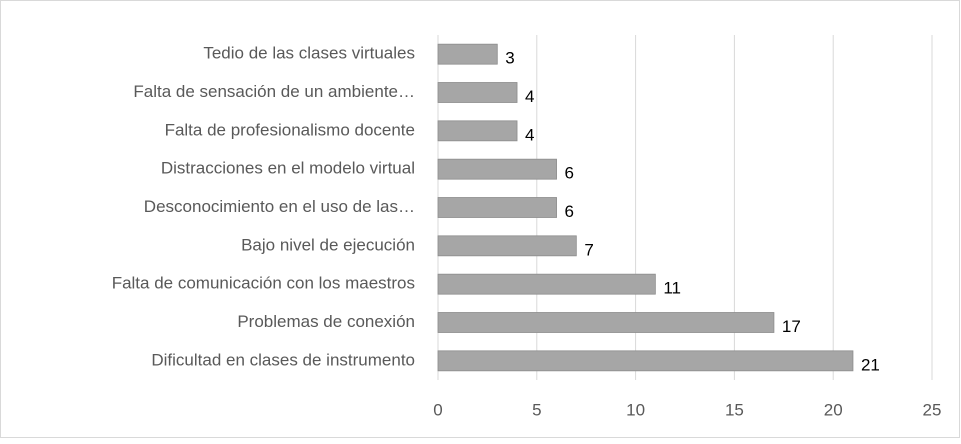  What do you see at coordinates (791, 326) in the screenshot?
I see `data-label: 17` at bounding box center [791, 326].